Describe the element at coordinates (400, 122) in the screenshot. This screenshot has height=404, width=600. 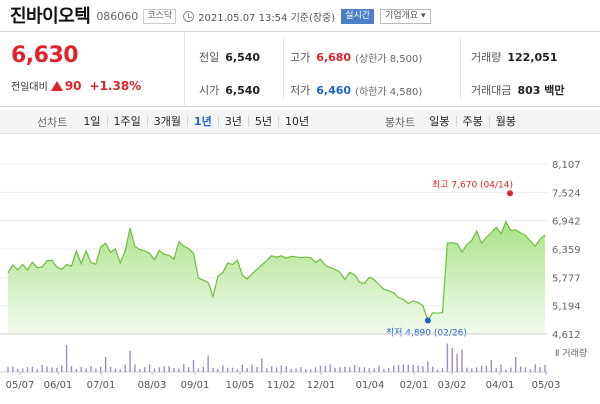
I see `candle-chart-label: 봉차트` at that location.